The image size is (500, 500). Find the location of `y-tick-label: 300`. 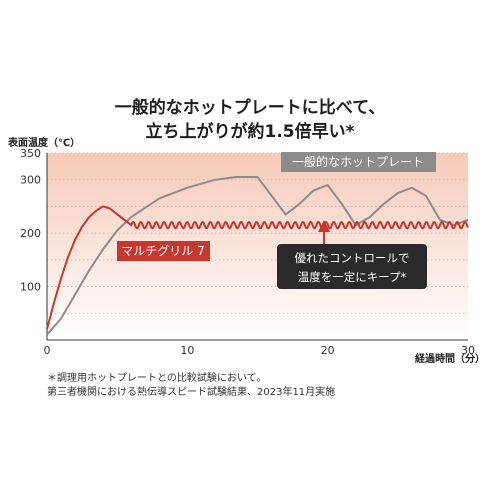

y-tick-label: 300 is located at coordinates (30, 180).